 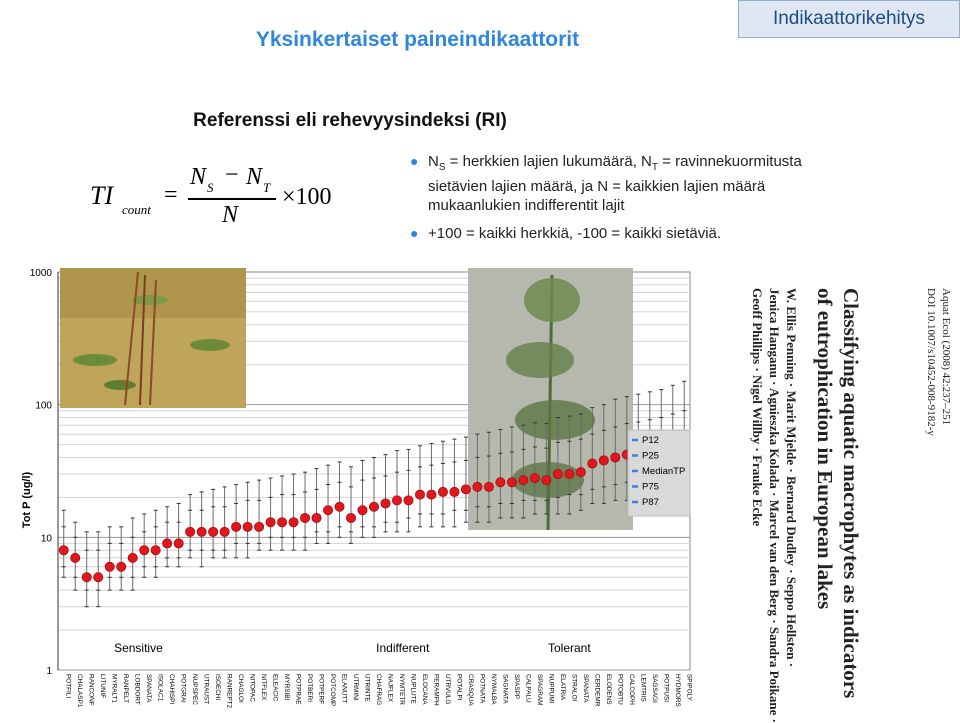 I want to click on x-tick-label: POTALPI, so click(x=458, y=687).